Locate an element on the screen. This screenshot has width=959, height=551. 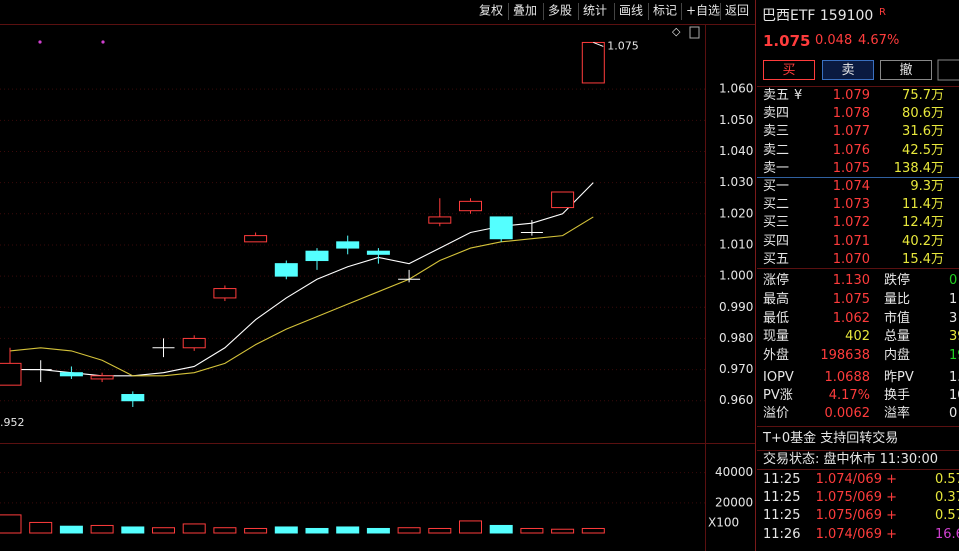
stat-value: 1.130 is located at coordinates (851, 280).